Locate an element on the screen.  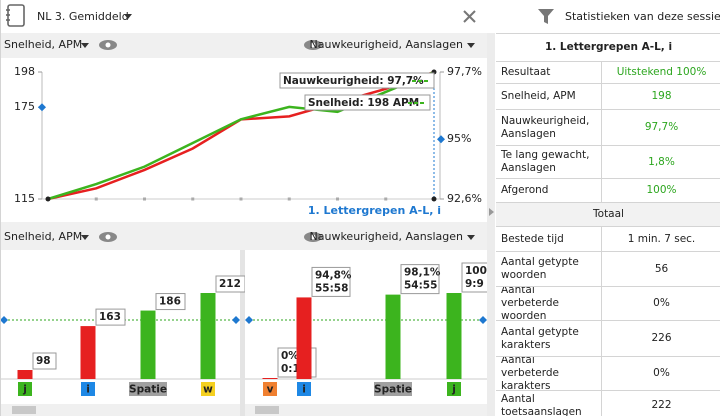
row-value: 0% is located at coordinates (661, 374).